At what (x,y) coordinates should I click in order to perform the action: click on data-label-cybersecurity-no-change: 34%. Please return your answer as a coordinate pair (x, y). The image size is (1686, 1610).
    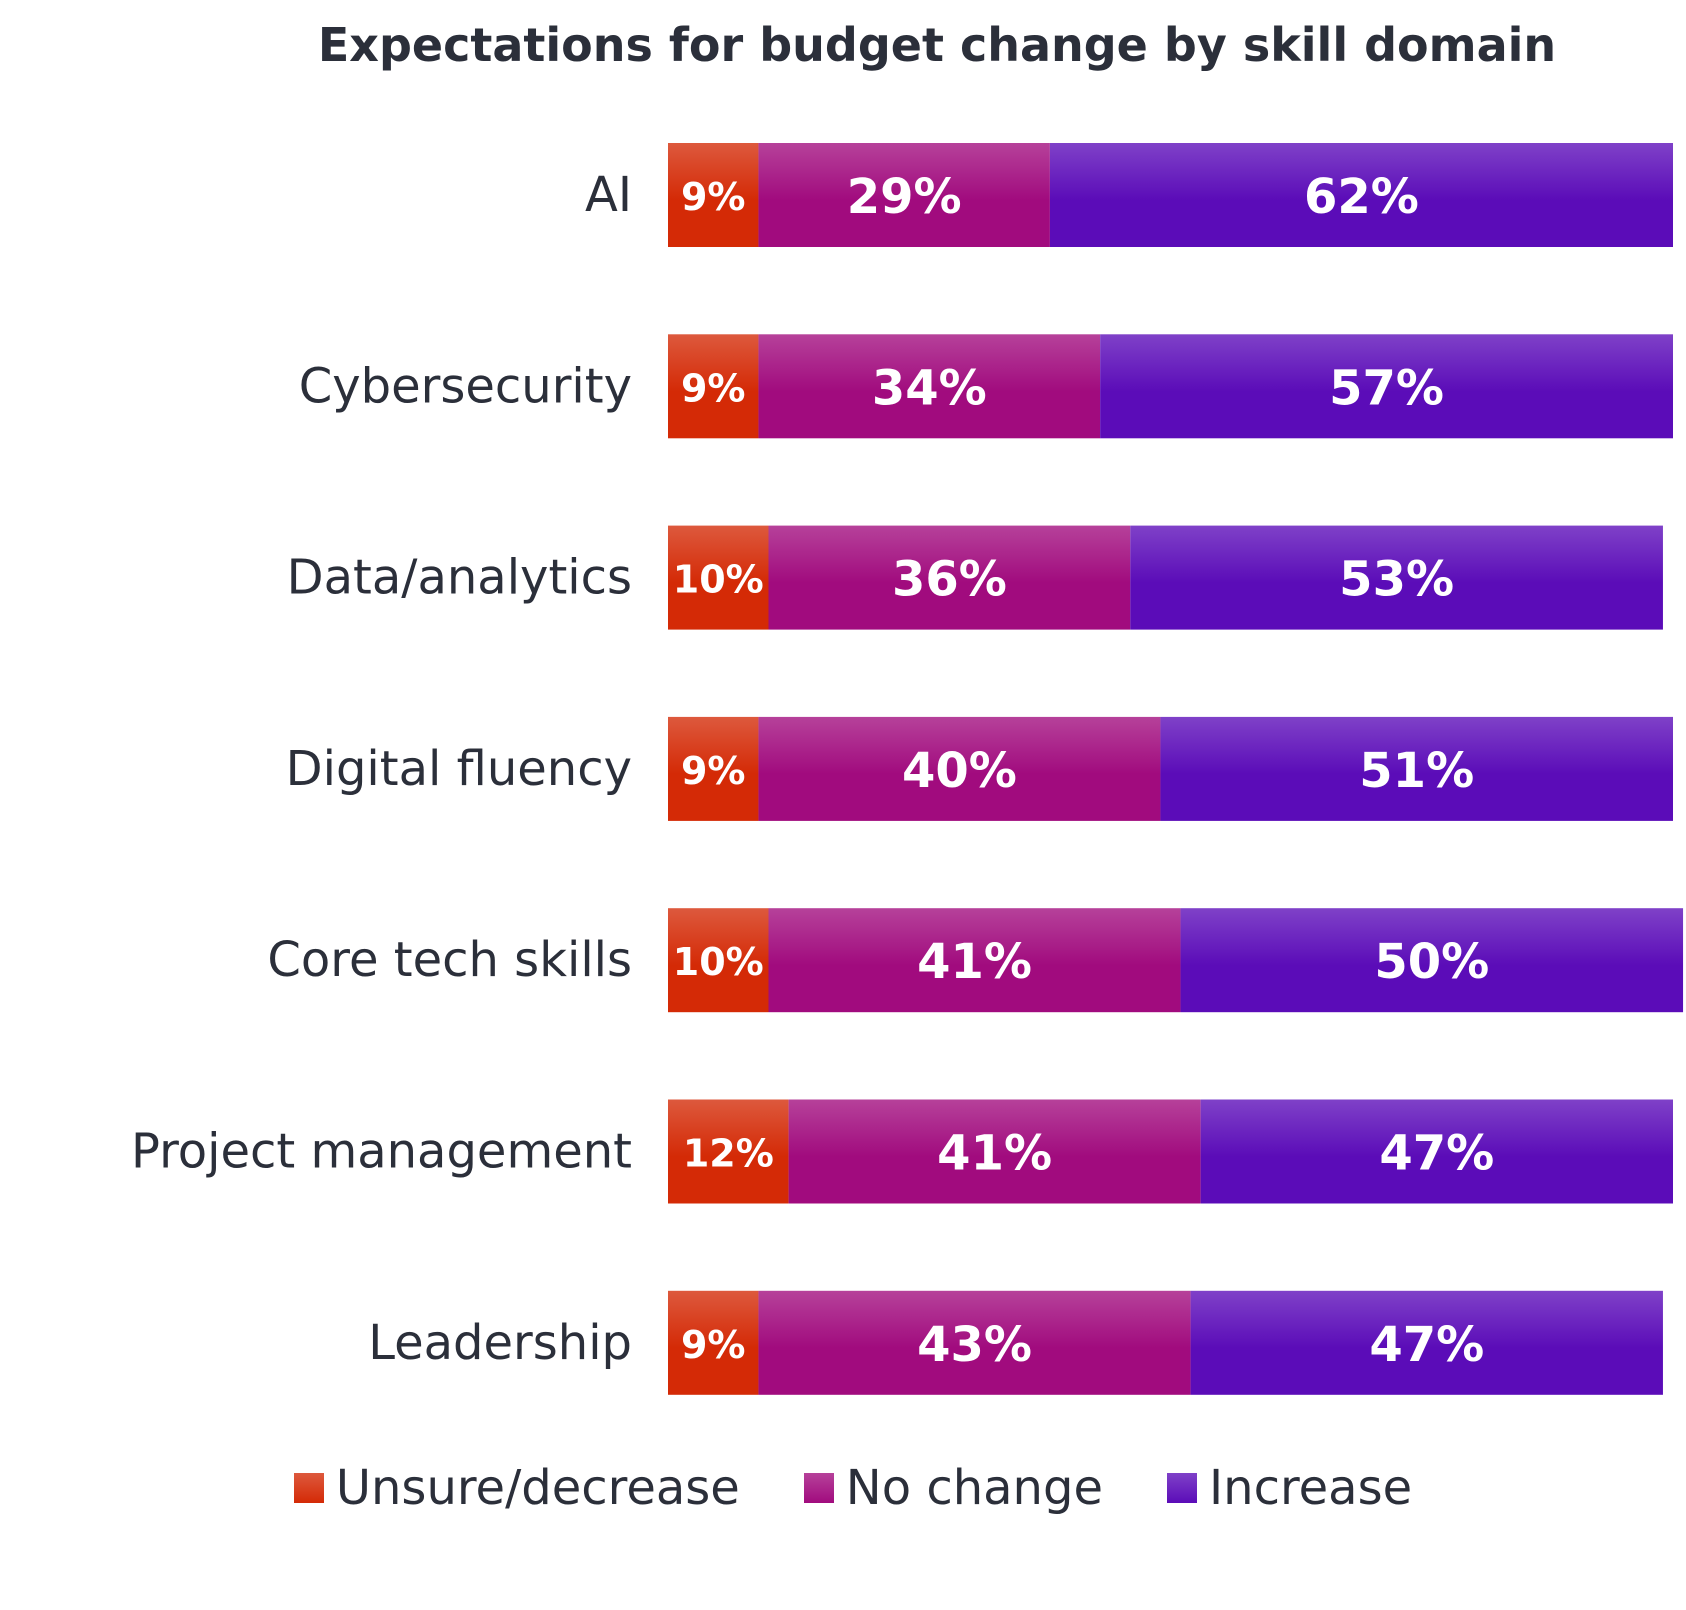
    Looking at the image, I should click on (929, 388).